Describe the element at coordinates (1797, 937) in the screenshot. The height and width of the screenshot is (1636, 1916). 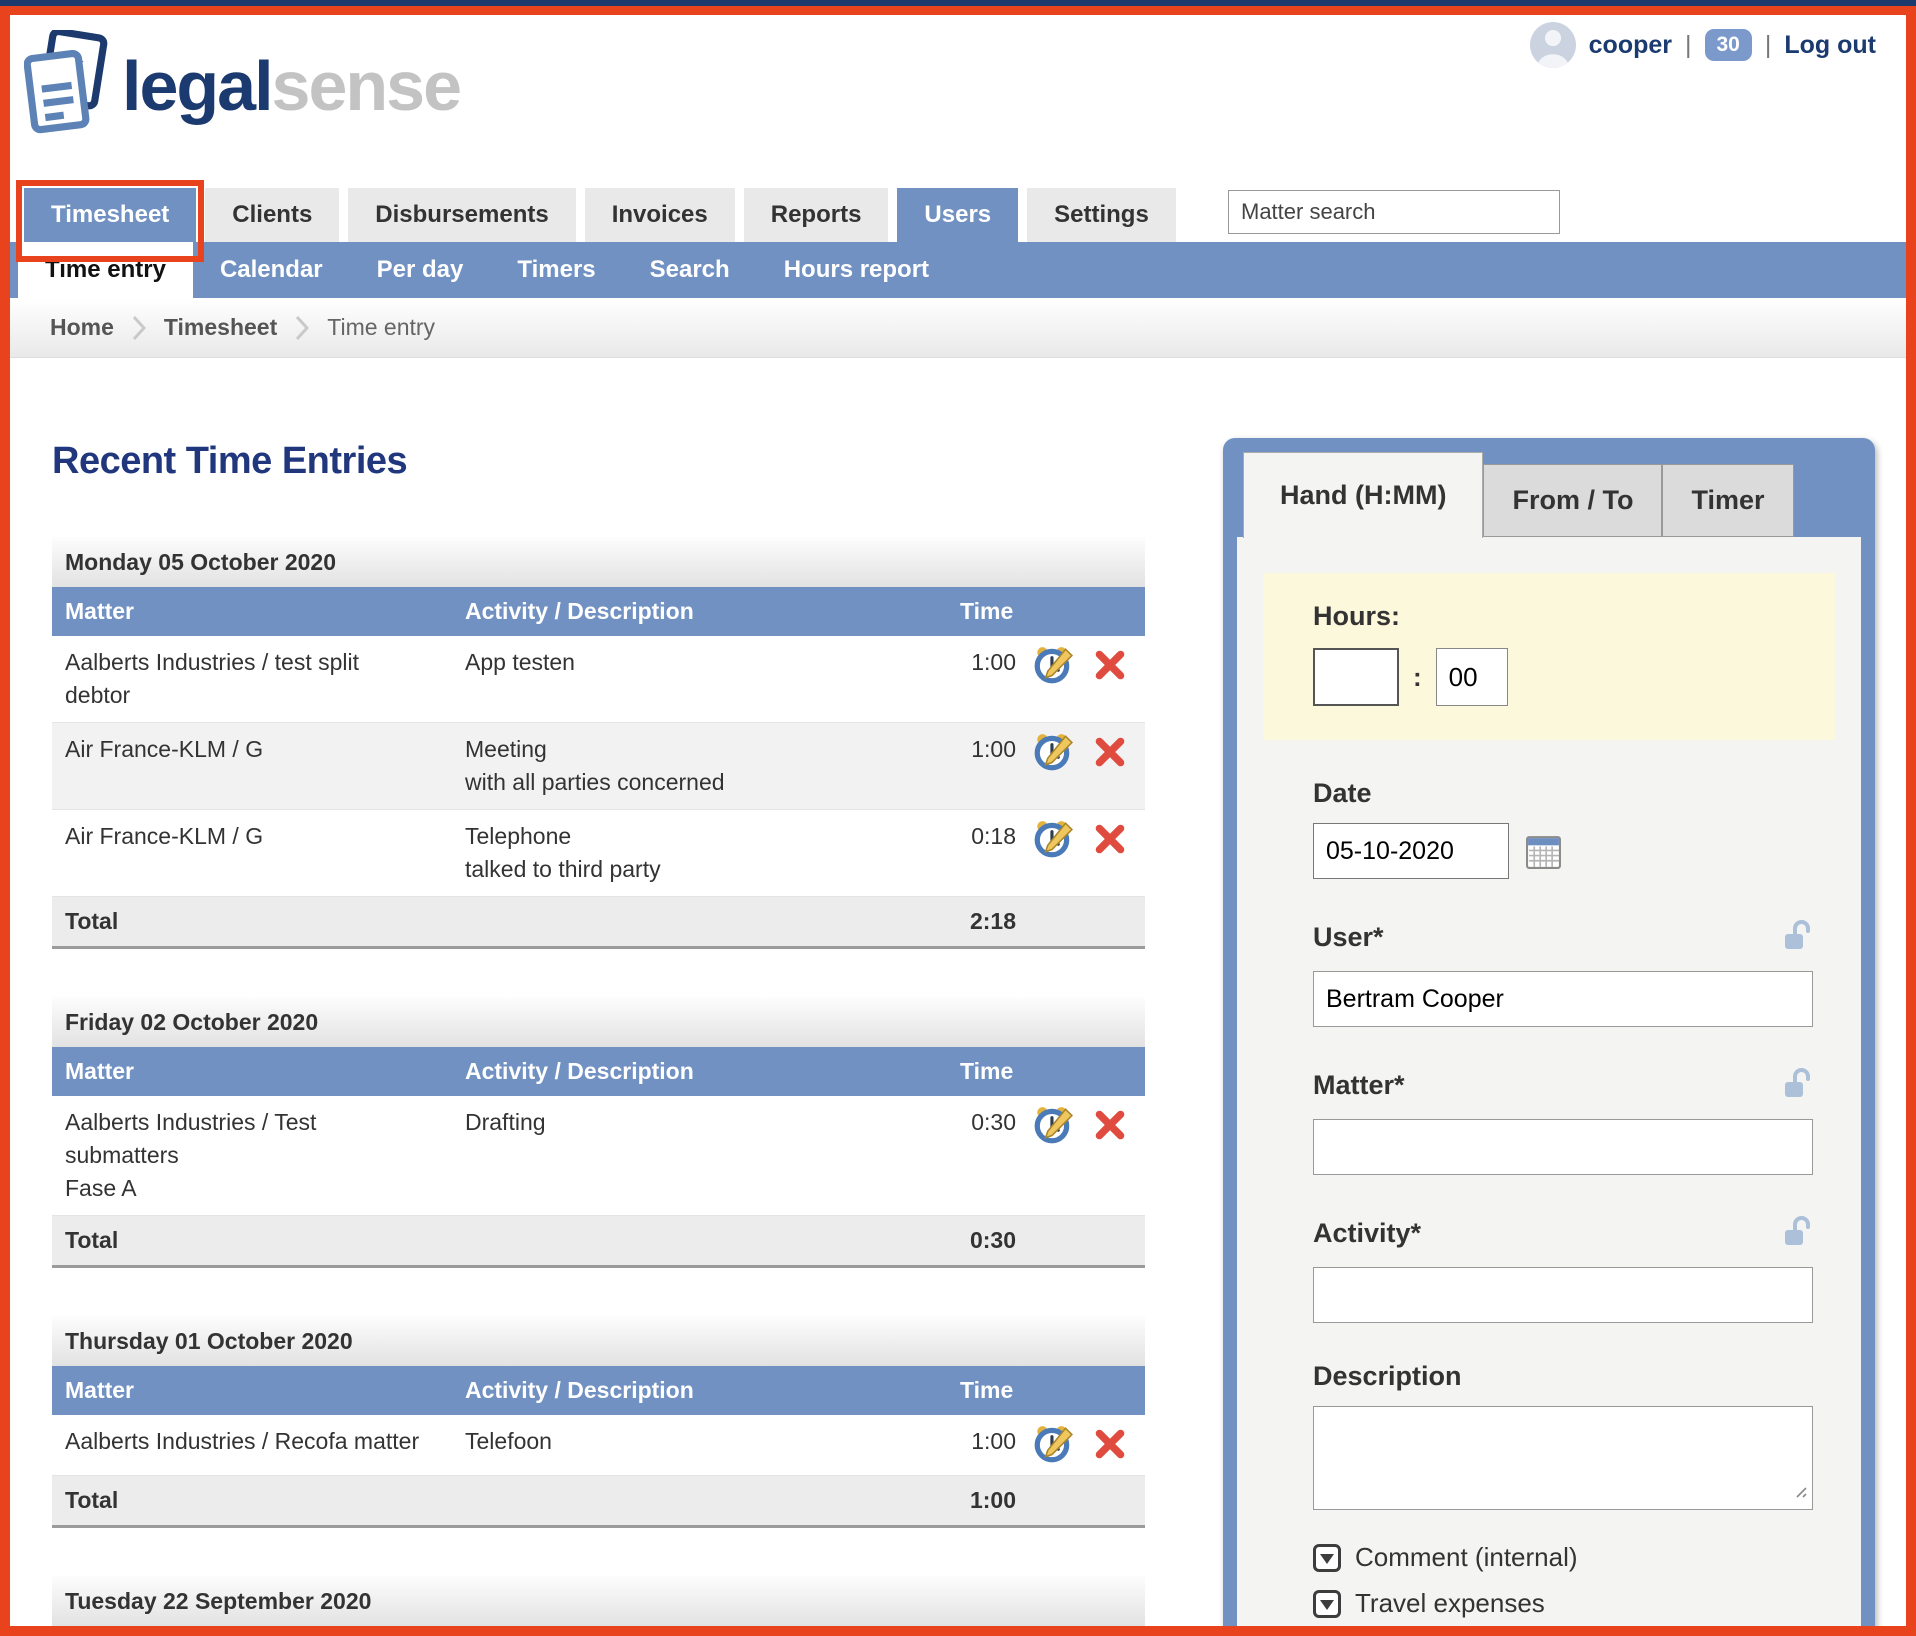
I see `user-lock-open-icon` at that location.